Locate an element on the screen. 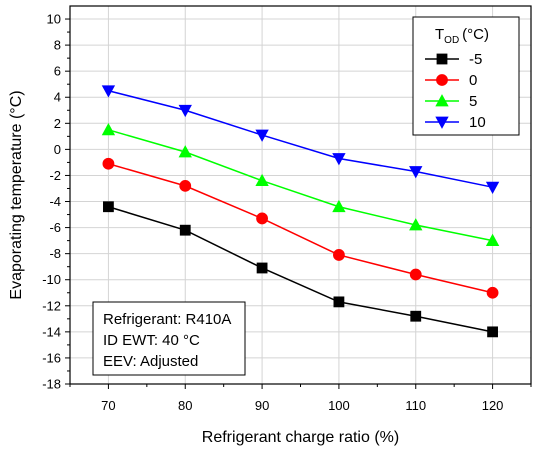  x-tick-label: 70 is located at coordinates (108, 405).